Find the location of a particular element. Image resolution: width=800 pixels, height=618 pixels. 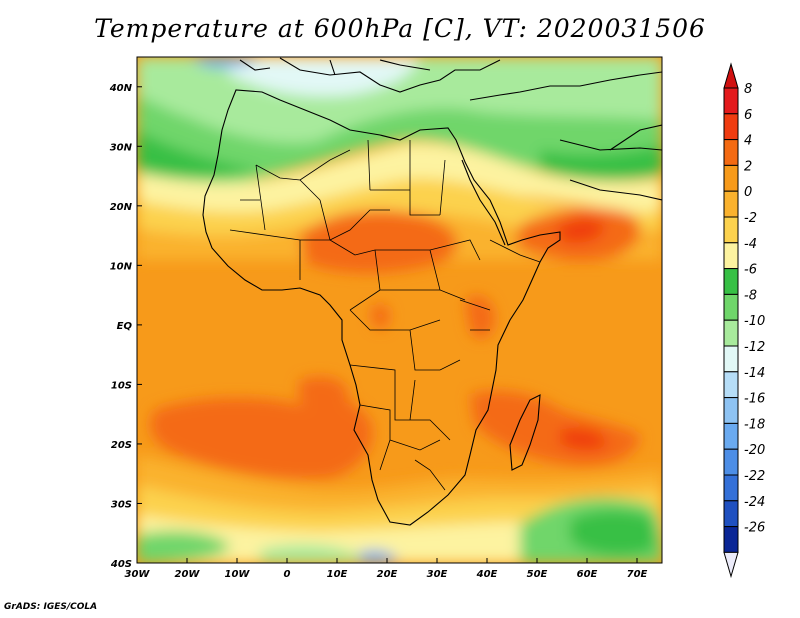

lat-tick-label: 30N is located at coordinates (121, 147).